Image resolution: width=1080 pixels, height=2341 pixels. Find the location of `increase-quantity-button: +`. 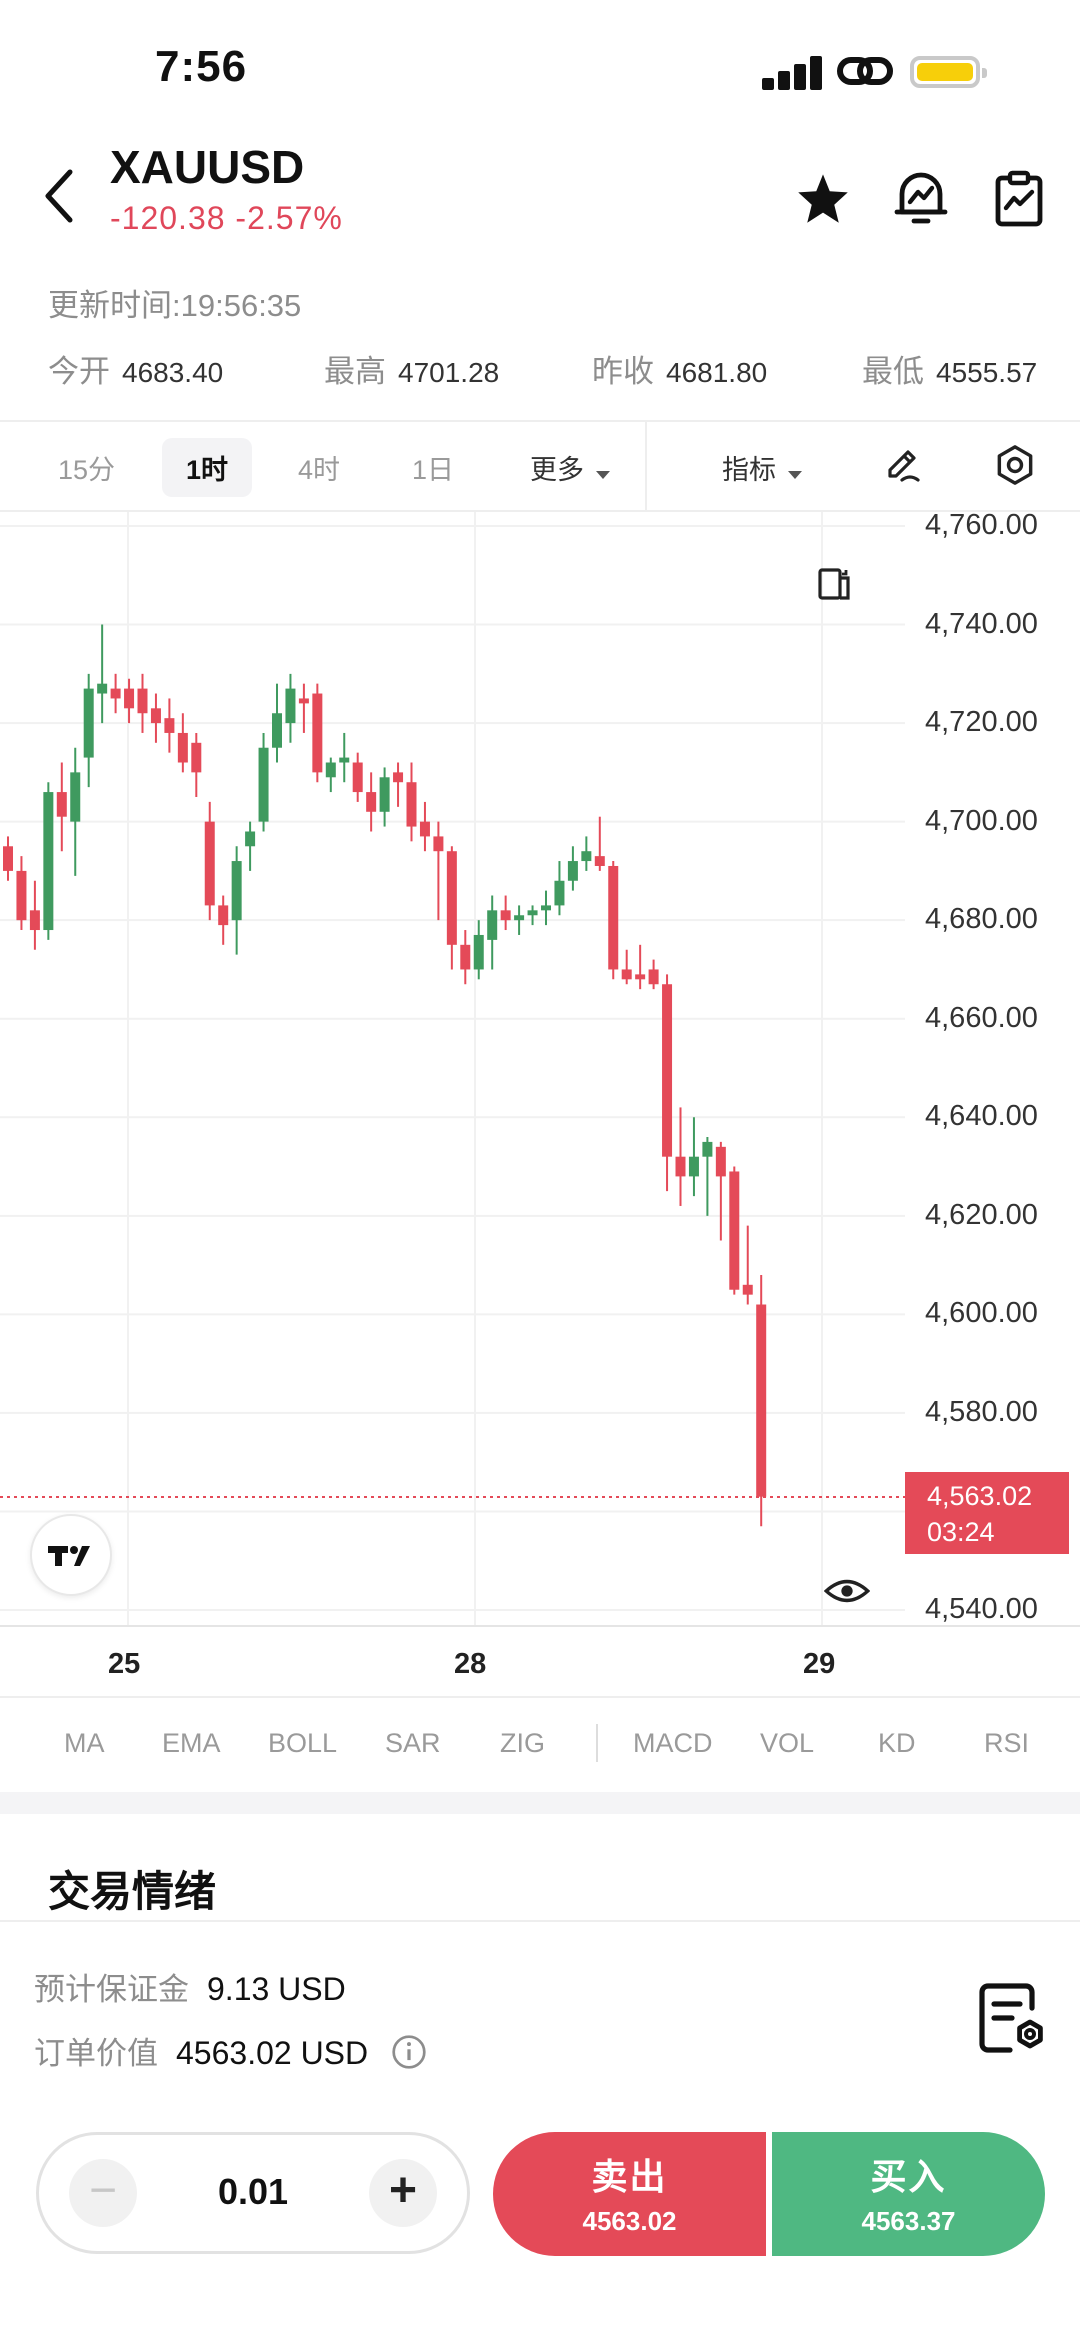

increase-quantity-button: + is located at coordinates (403, 2193).